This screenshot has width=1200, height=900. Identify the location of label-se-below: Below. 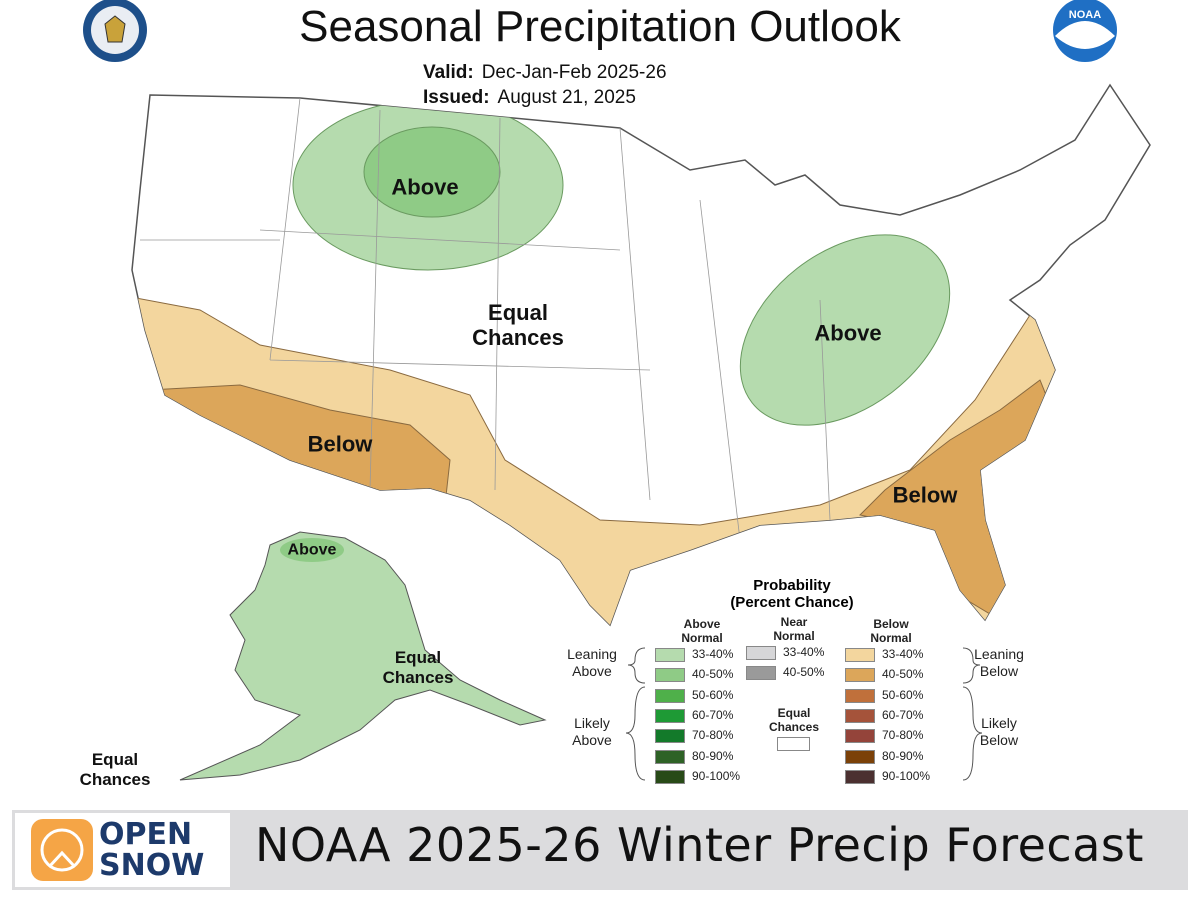
(925, 495).